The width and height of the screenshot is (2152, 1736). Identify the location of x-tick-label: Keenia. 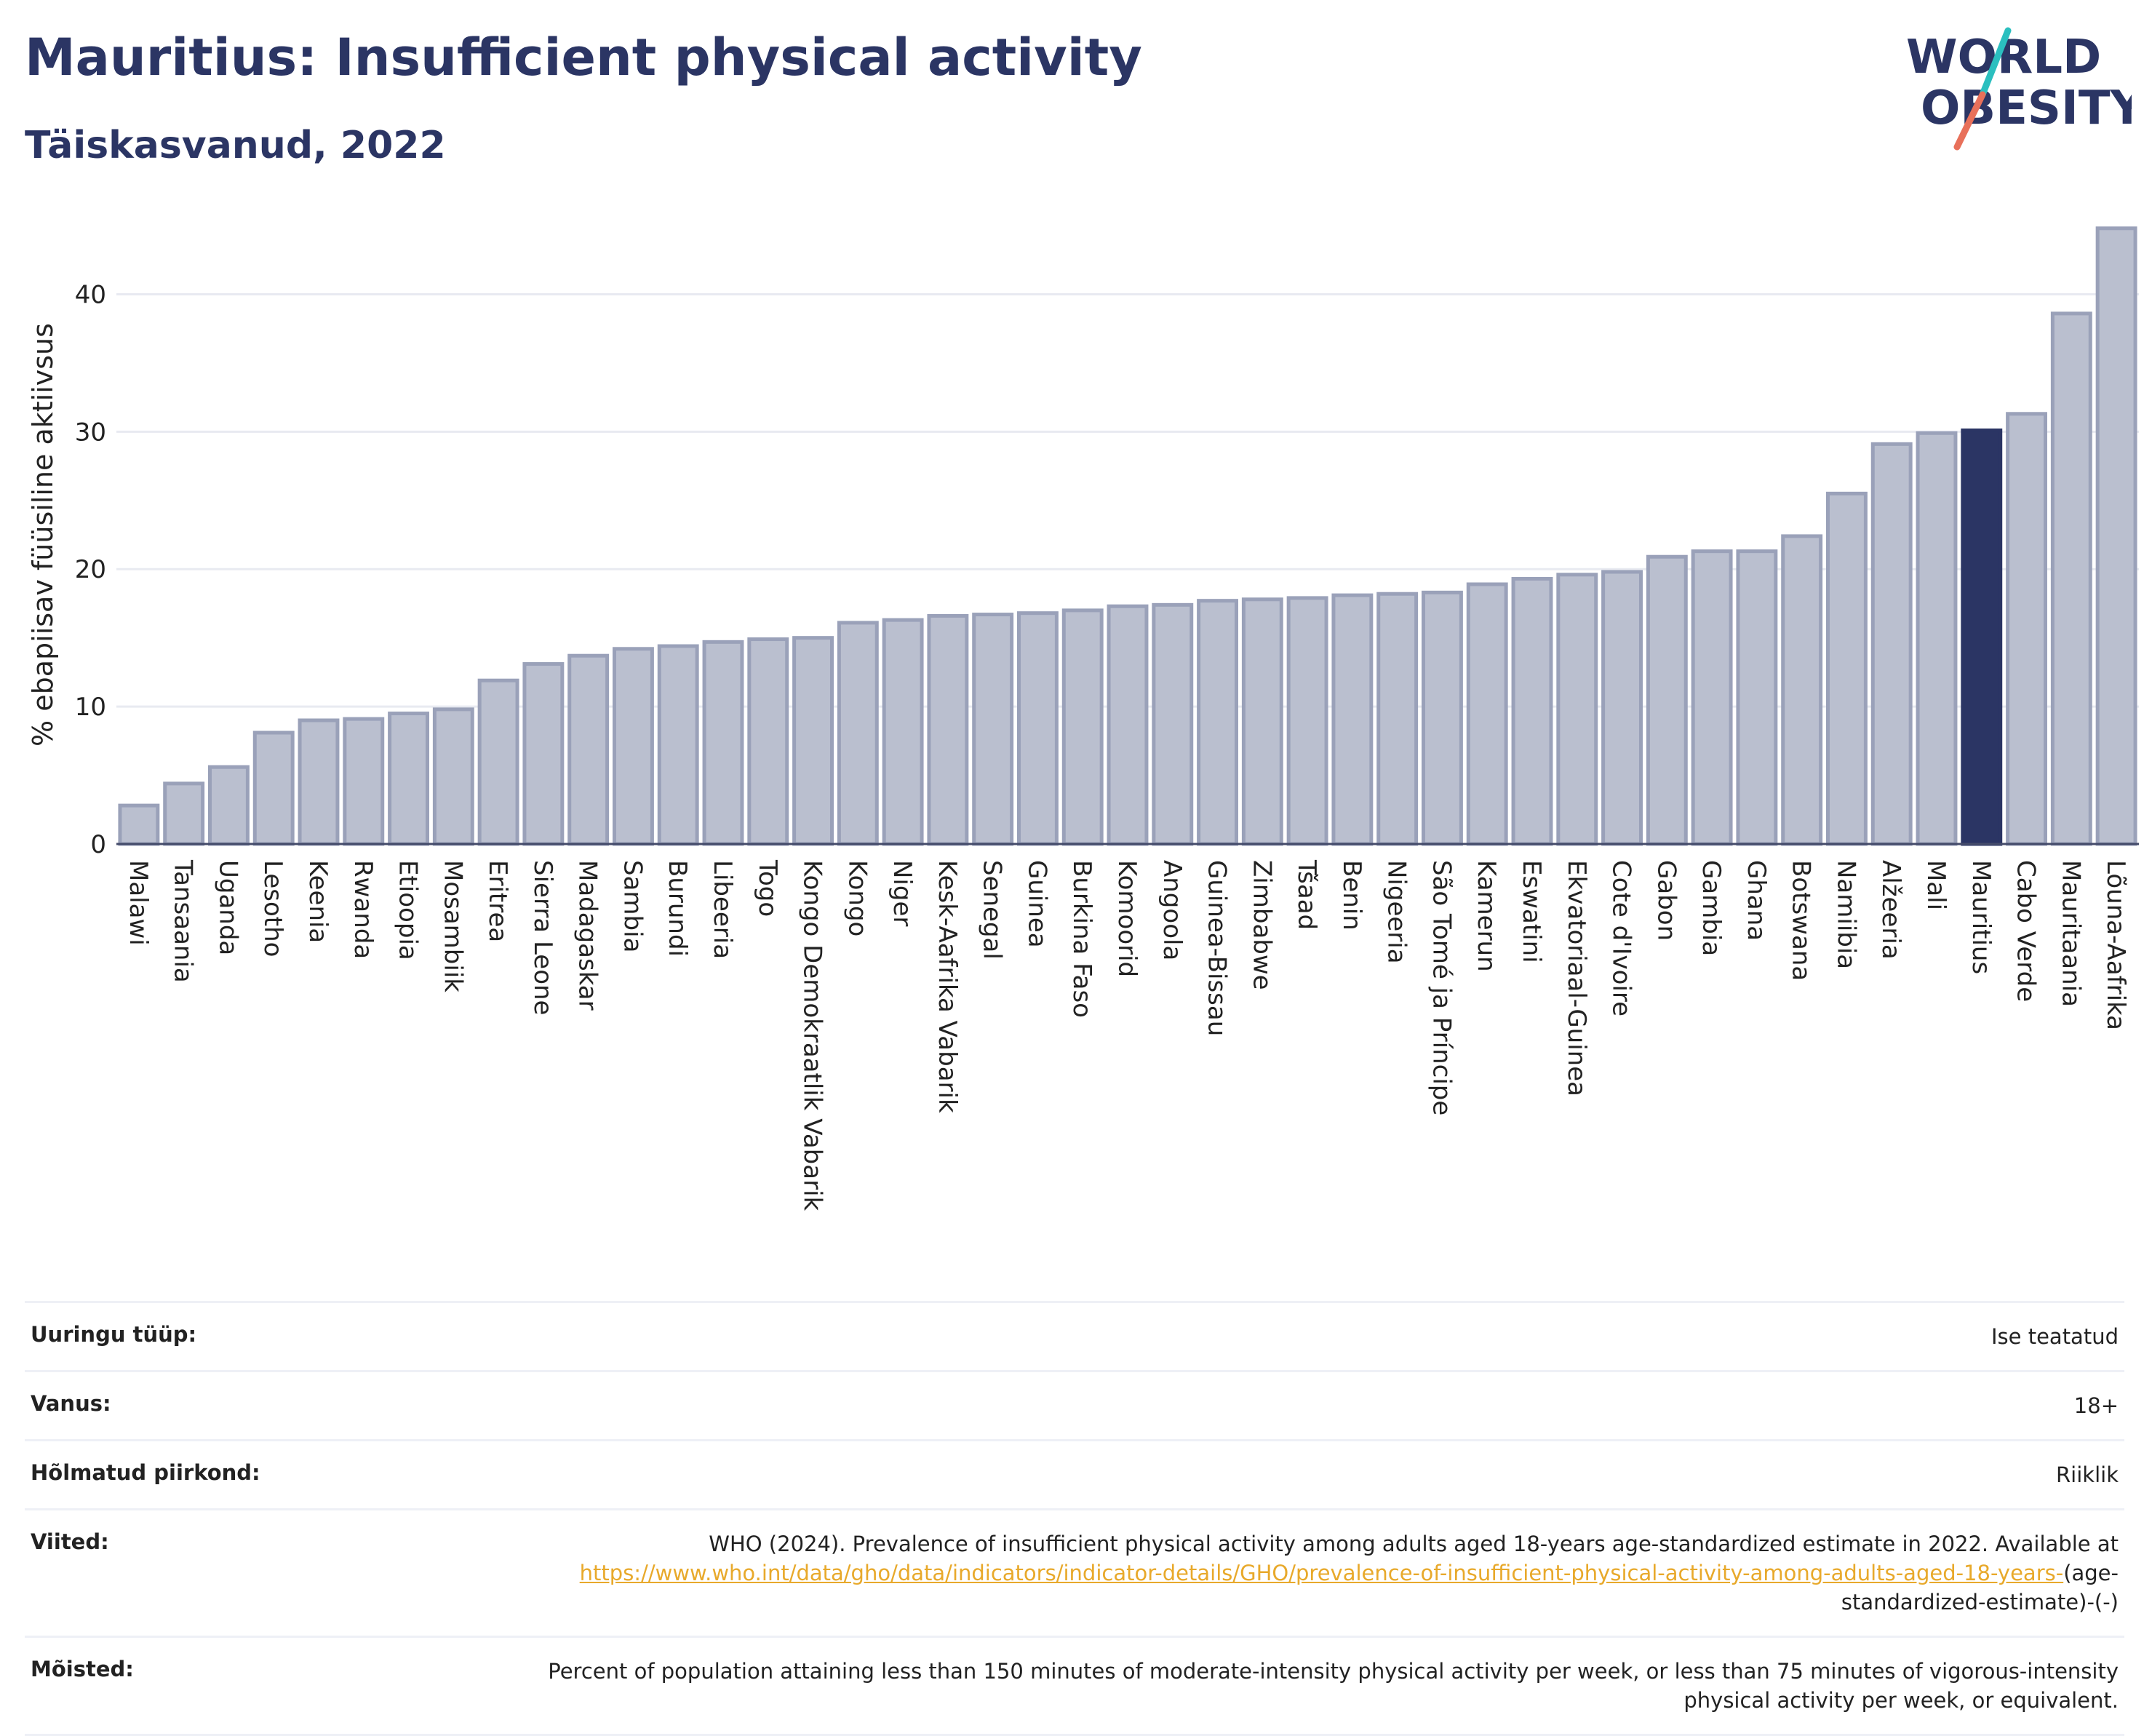
(317, 901).